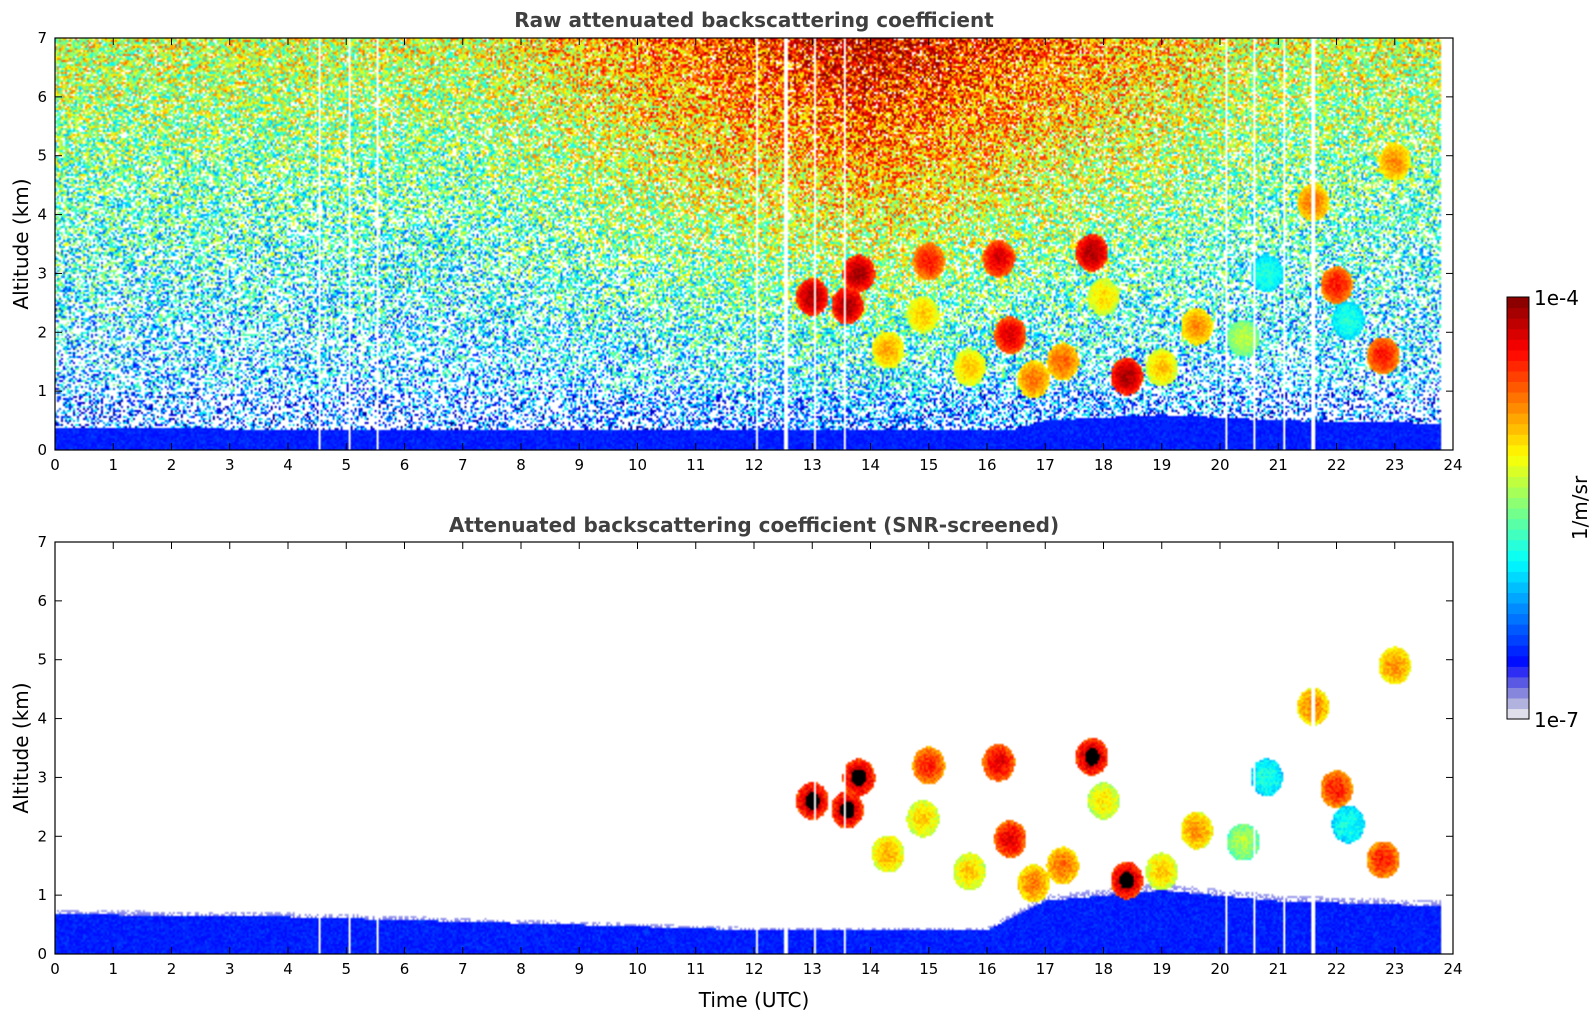  I want to click on panel-raw-ytick-label: 3, so click(42, 273).